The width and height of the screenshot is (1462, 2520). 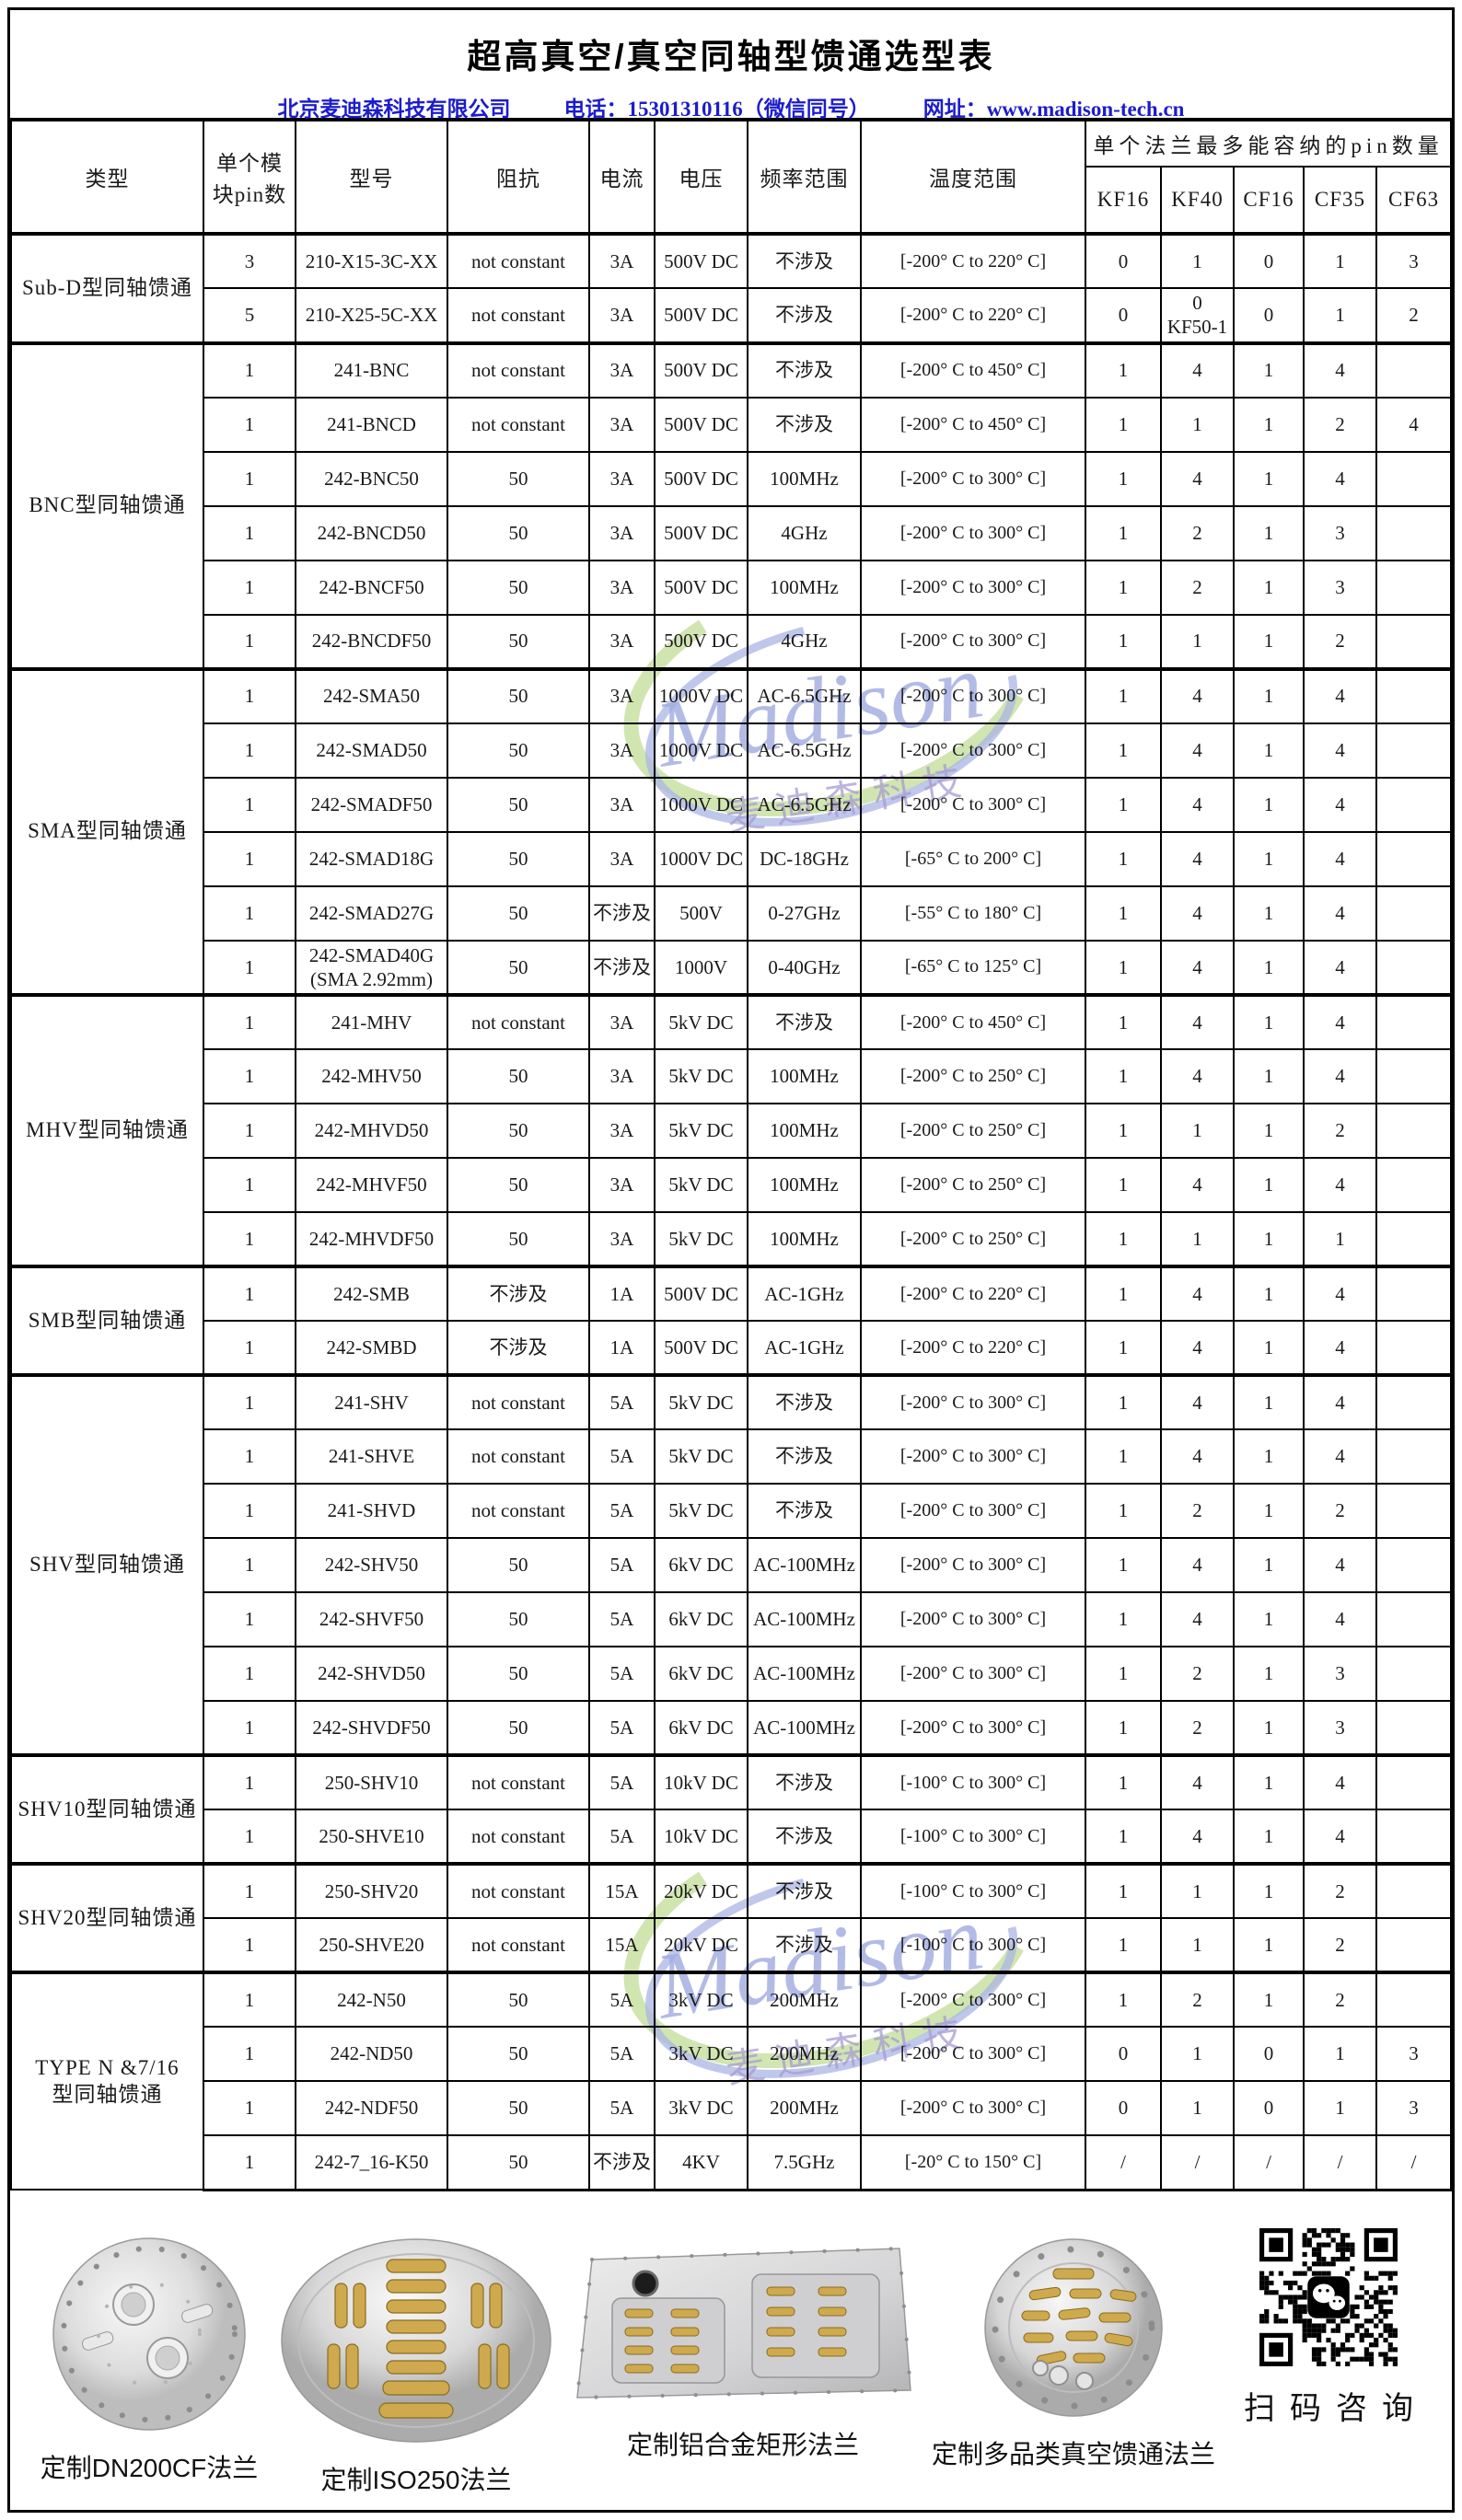 What do you see at coordinates (804, 913) in the screenshot?
I see `table-cell: 0-27GHz` at bounding box center [804, 913].